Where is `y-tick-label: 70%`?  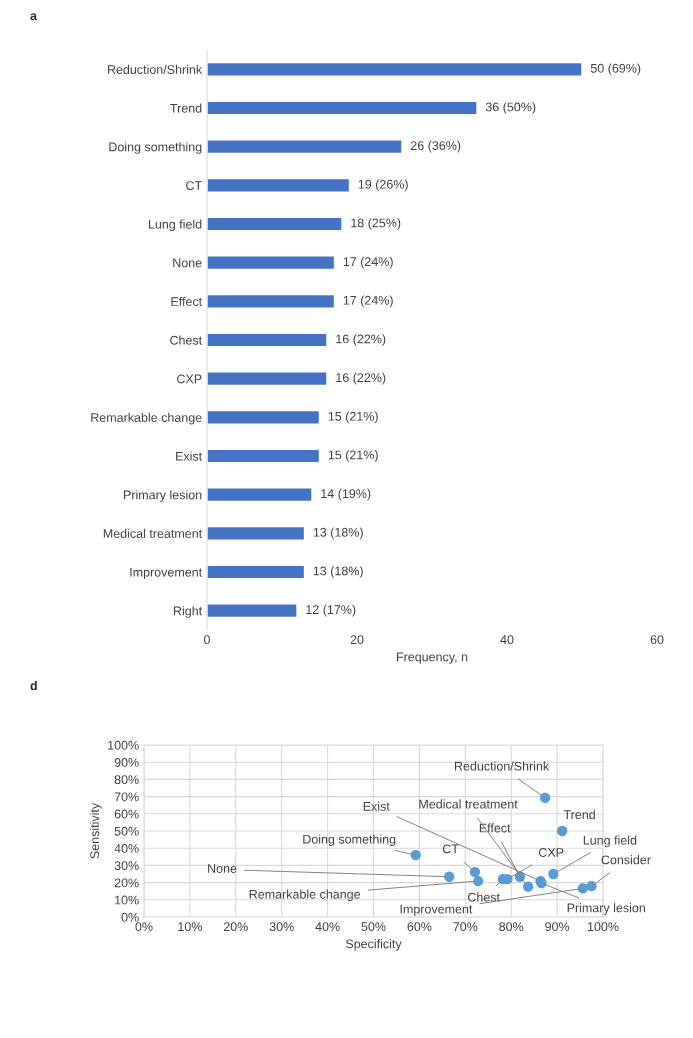 y-tick-label: 70% is located at coordinates (126, 797).